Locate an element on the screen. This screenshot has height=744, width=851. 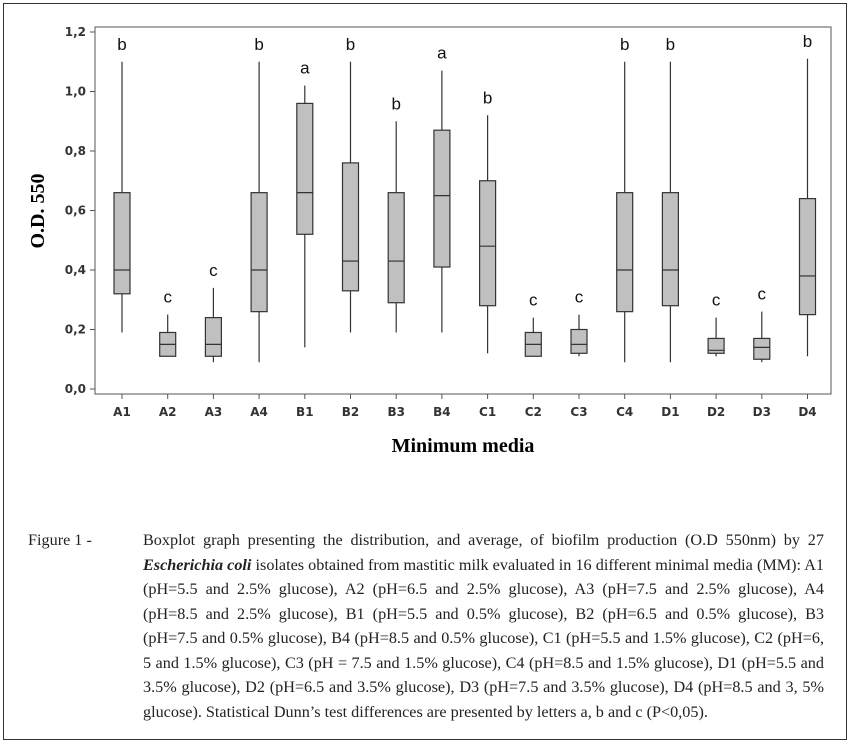
box-b1 is located at coordinates (305, 216).